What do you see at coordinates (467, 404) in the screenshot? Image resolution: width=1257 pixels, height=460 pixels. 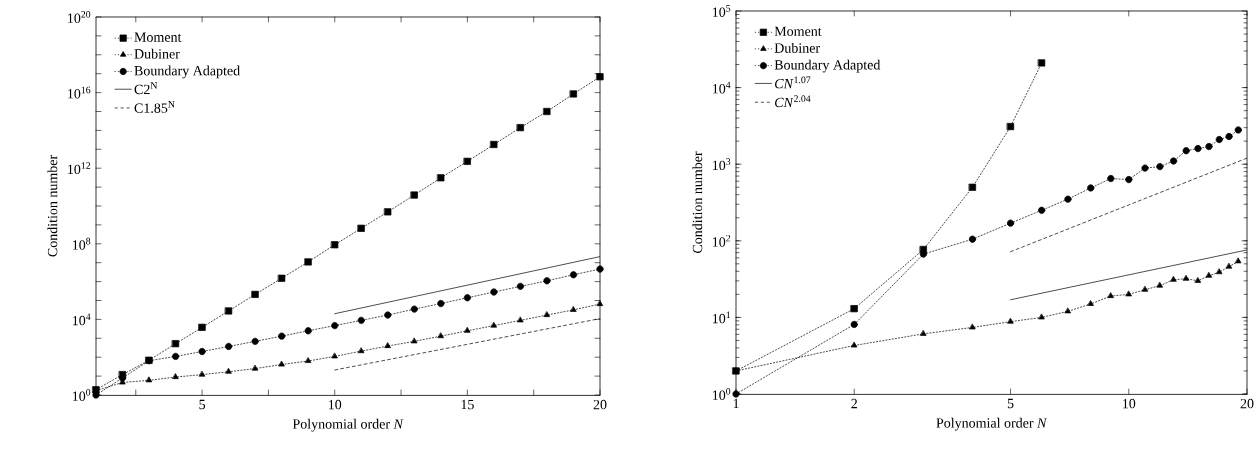 I see `x-tick-label: 15` at bounding box center [467, 404].